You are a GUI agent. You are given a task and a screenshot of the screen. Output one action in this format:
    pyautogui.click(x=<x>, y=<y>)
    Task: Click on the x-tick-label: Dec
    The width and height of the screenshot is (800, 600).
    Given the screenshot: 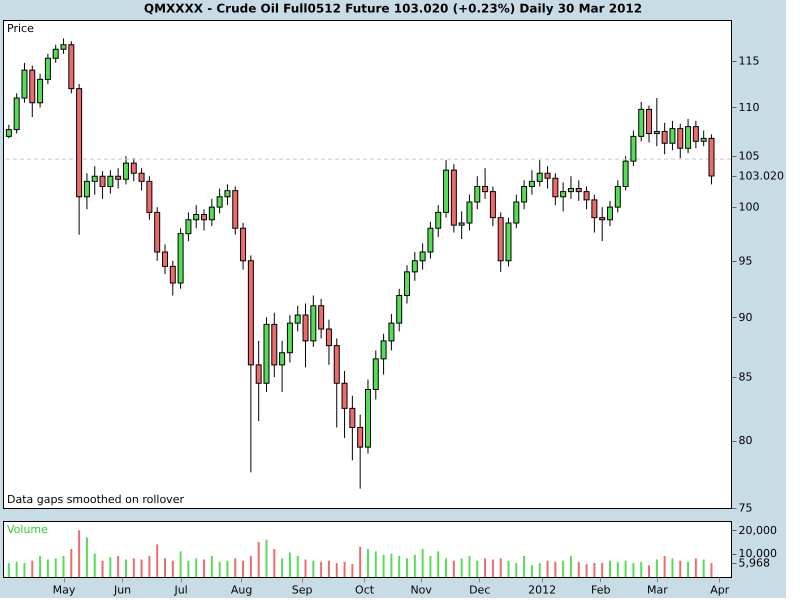 What is the action you would take?
    pyautogui.click(x=479, y=590)
    